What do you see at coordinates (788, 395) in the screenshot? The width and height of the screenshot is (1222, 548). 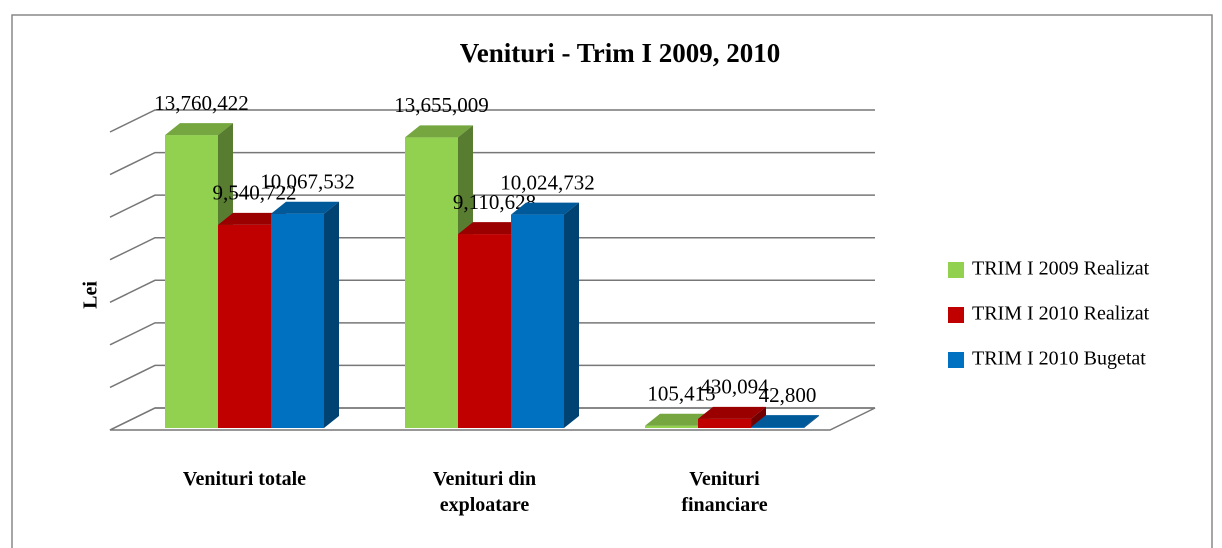 I see `data-label: 42,800` at bounding box center [788, 395].